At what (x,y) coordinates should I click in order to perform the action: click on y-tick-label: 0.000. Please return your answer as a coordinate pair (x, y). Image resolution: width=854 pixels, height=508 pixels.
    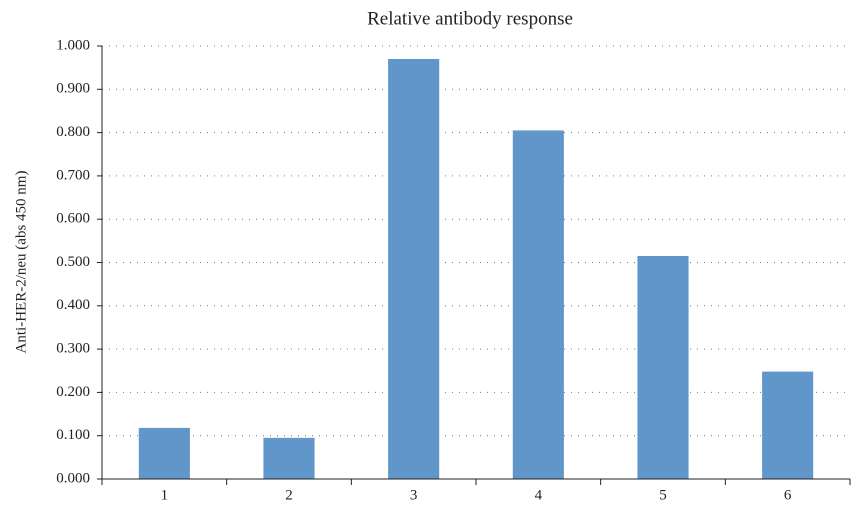
    Looking at the image, I should click on (73, 478).